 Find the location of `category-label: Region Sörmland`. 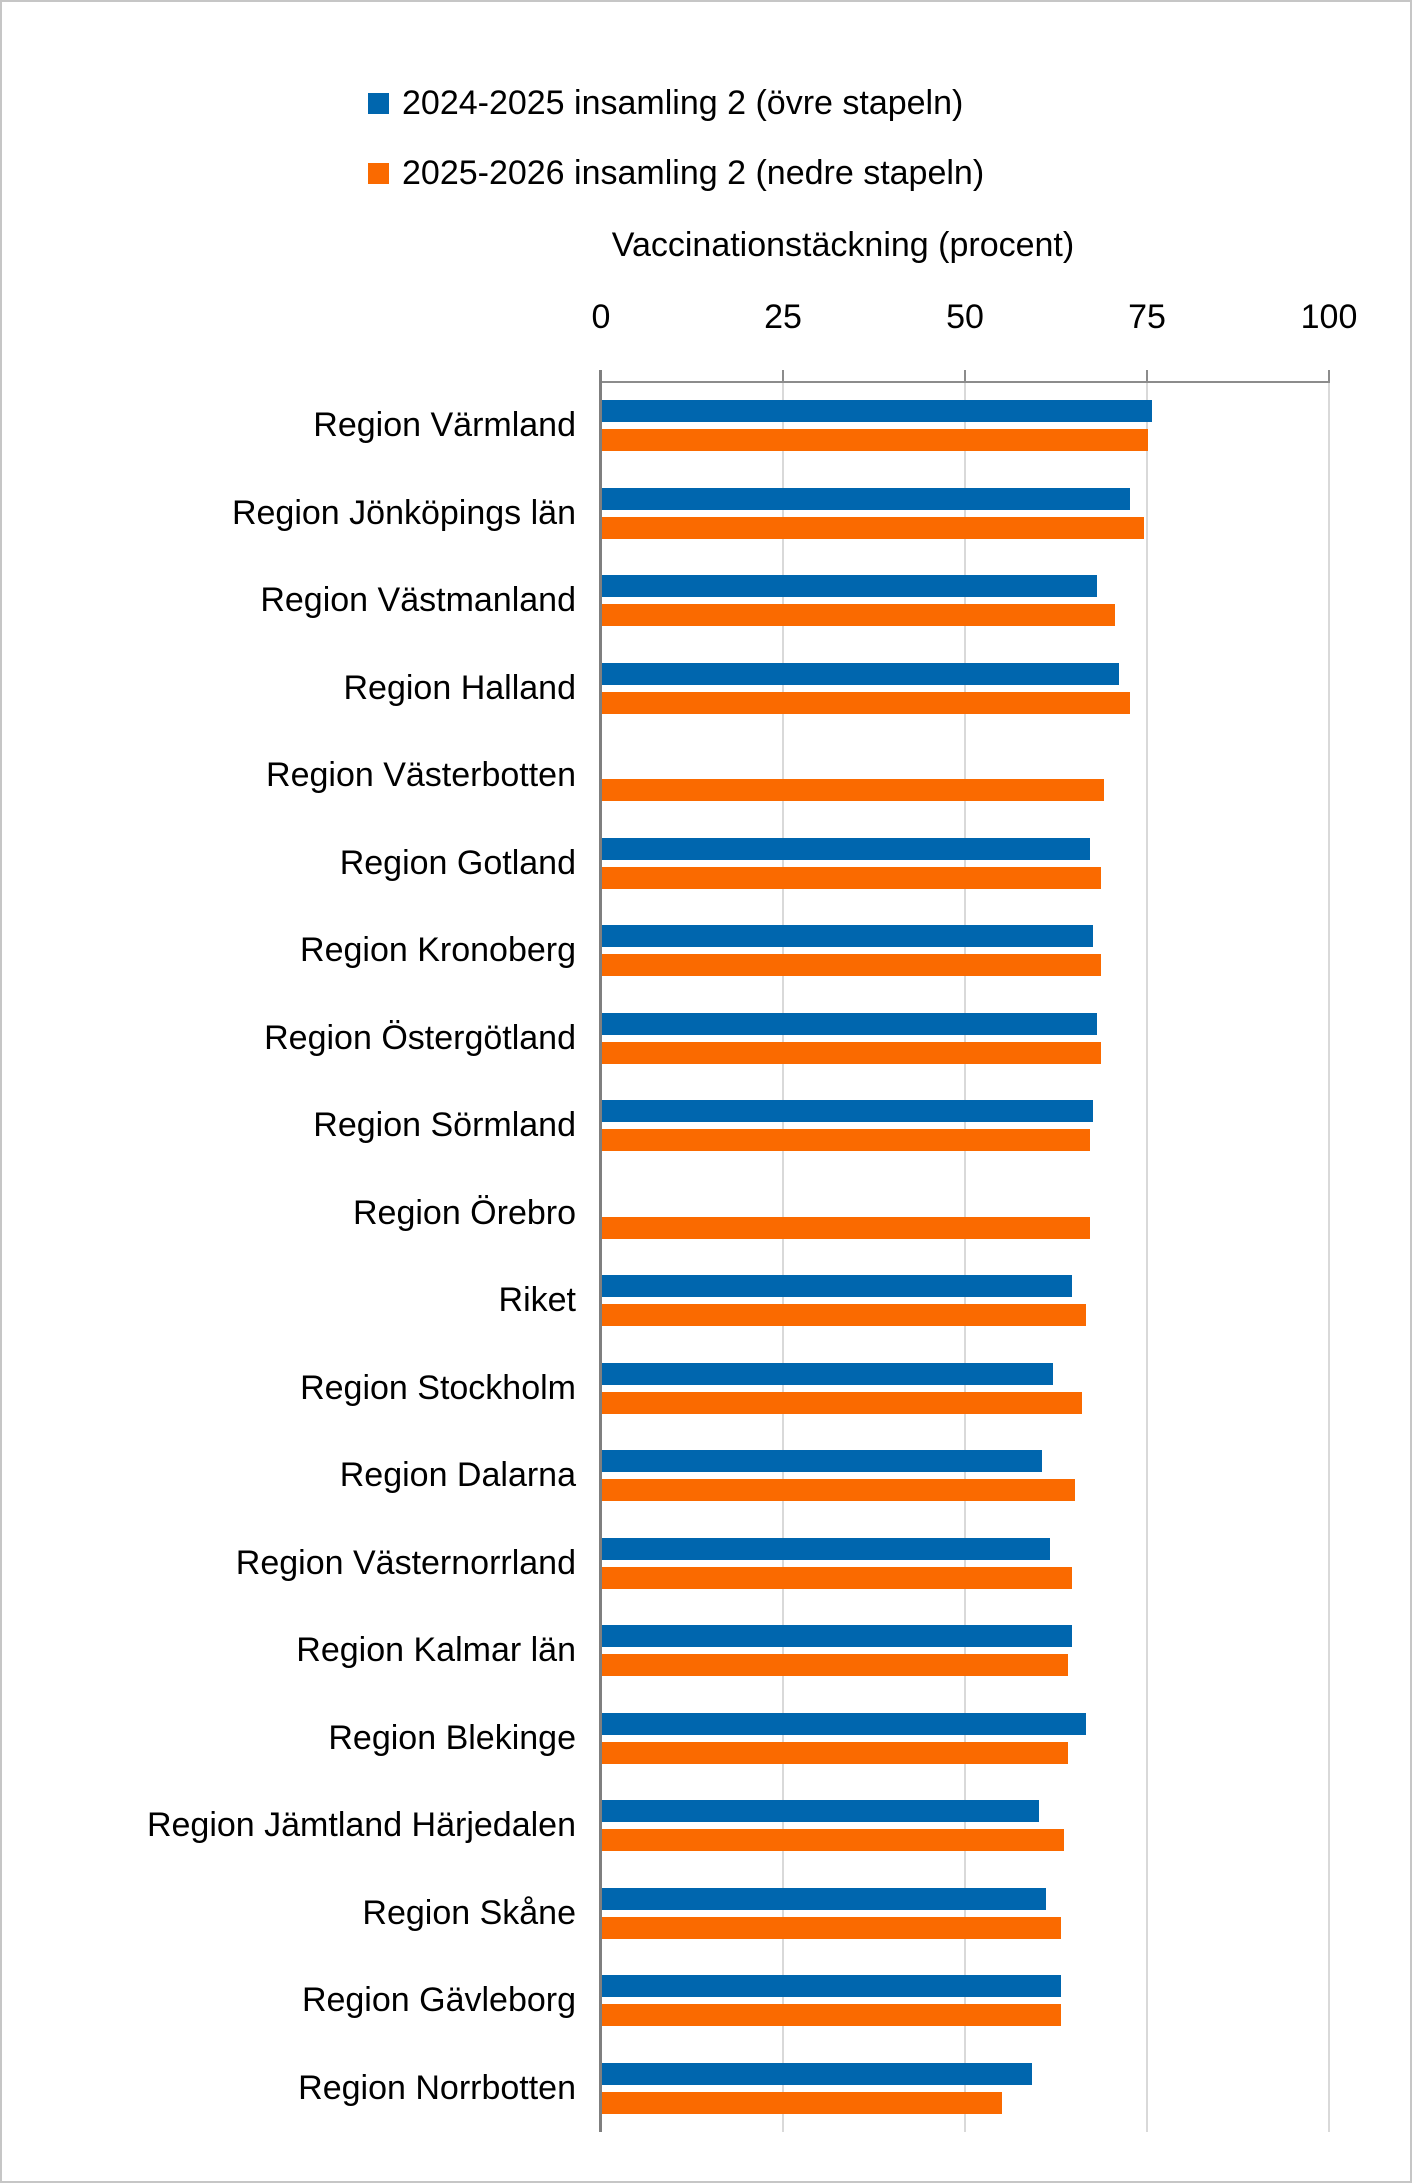

category-label: Region Sörmland is located at coordinates (444, 1125).